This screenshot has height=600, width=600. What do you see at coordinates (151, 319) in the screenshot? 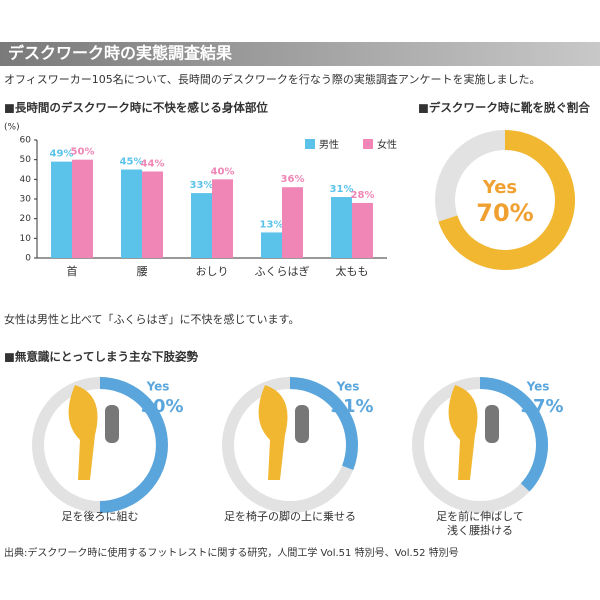
I see `note: 女性は男性と比べて「ふくらはぎ」に不快を感じています。` at bounding box center [151, 319].